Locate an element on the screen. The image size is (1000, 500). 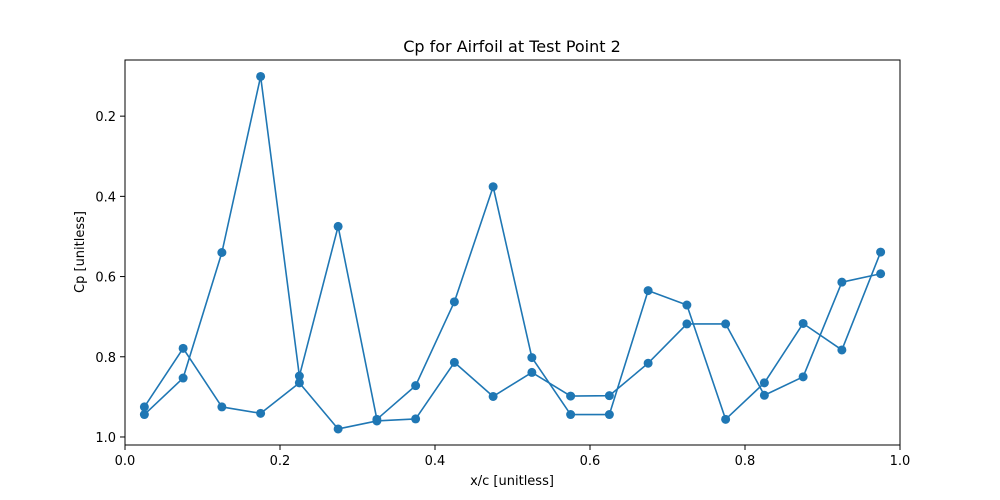
chart-title: Cp for Airfoil at Test Point 2 is located at coordinates (512, 46).